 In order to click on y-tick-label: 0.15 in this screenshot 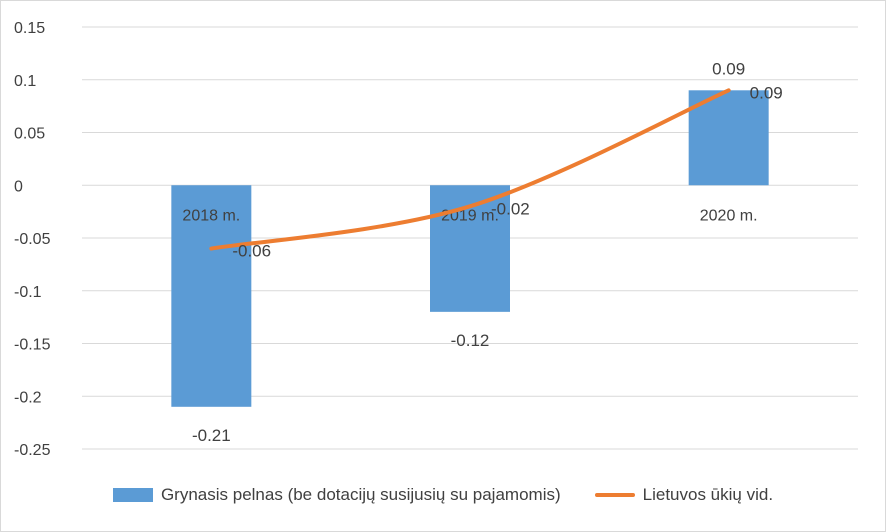, I will do `click(29, 28)`.